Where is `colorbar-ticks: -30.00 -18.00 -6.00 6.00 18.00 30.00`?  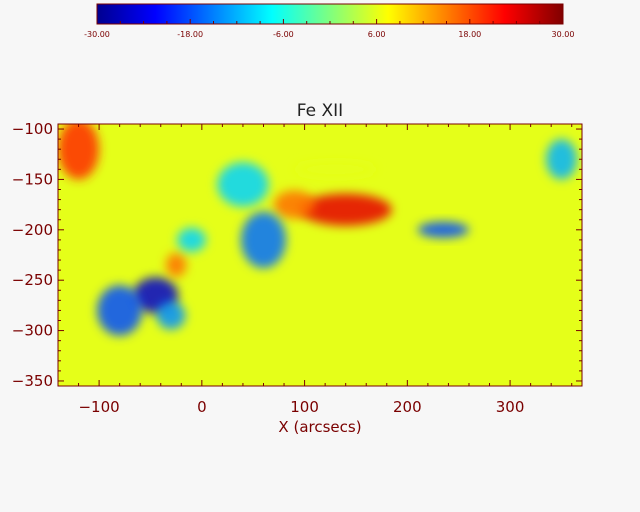
colorbar-ticks: -30.00 -18.00 -6.00 6.00 18.00 30.00 is located at coordinates (329, 29).